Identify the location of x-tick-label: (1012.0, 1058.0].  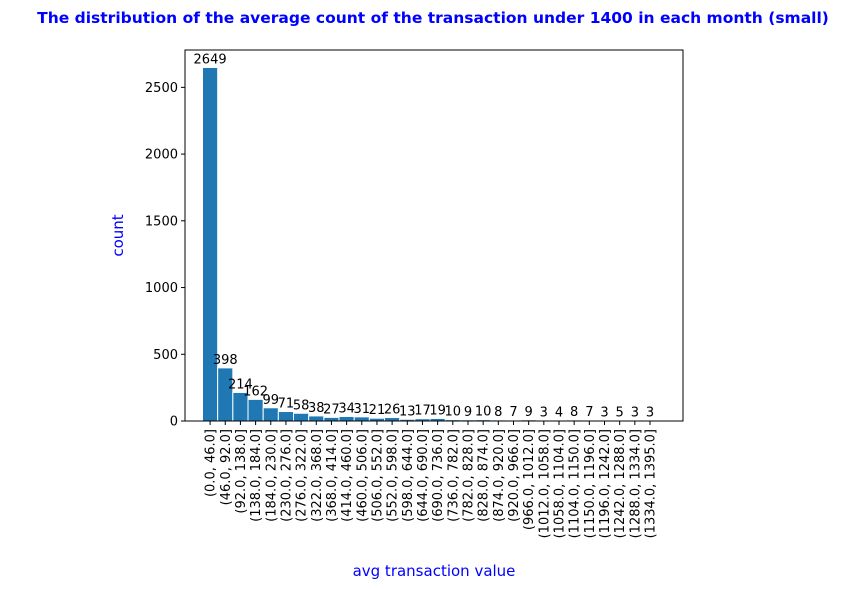
(544, 483).